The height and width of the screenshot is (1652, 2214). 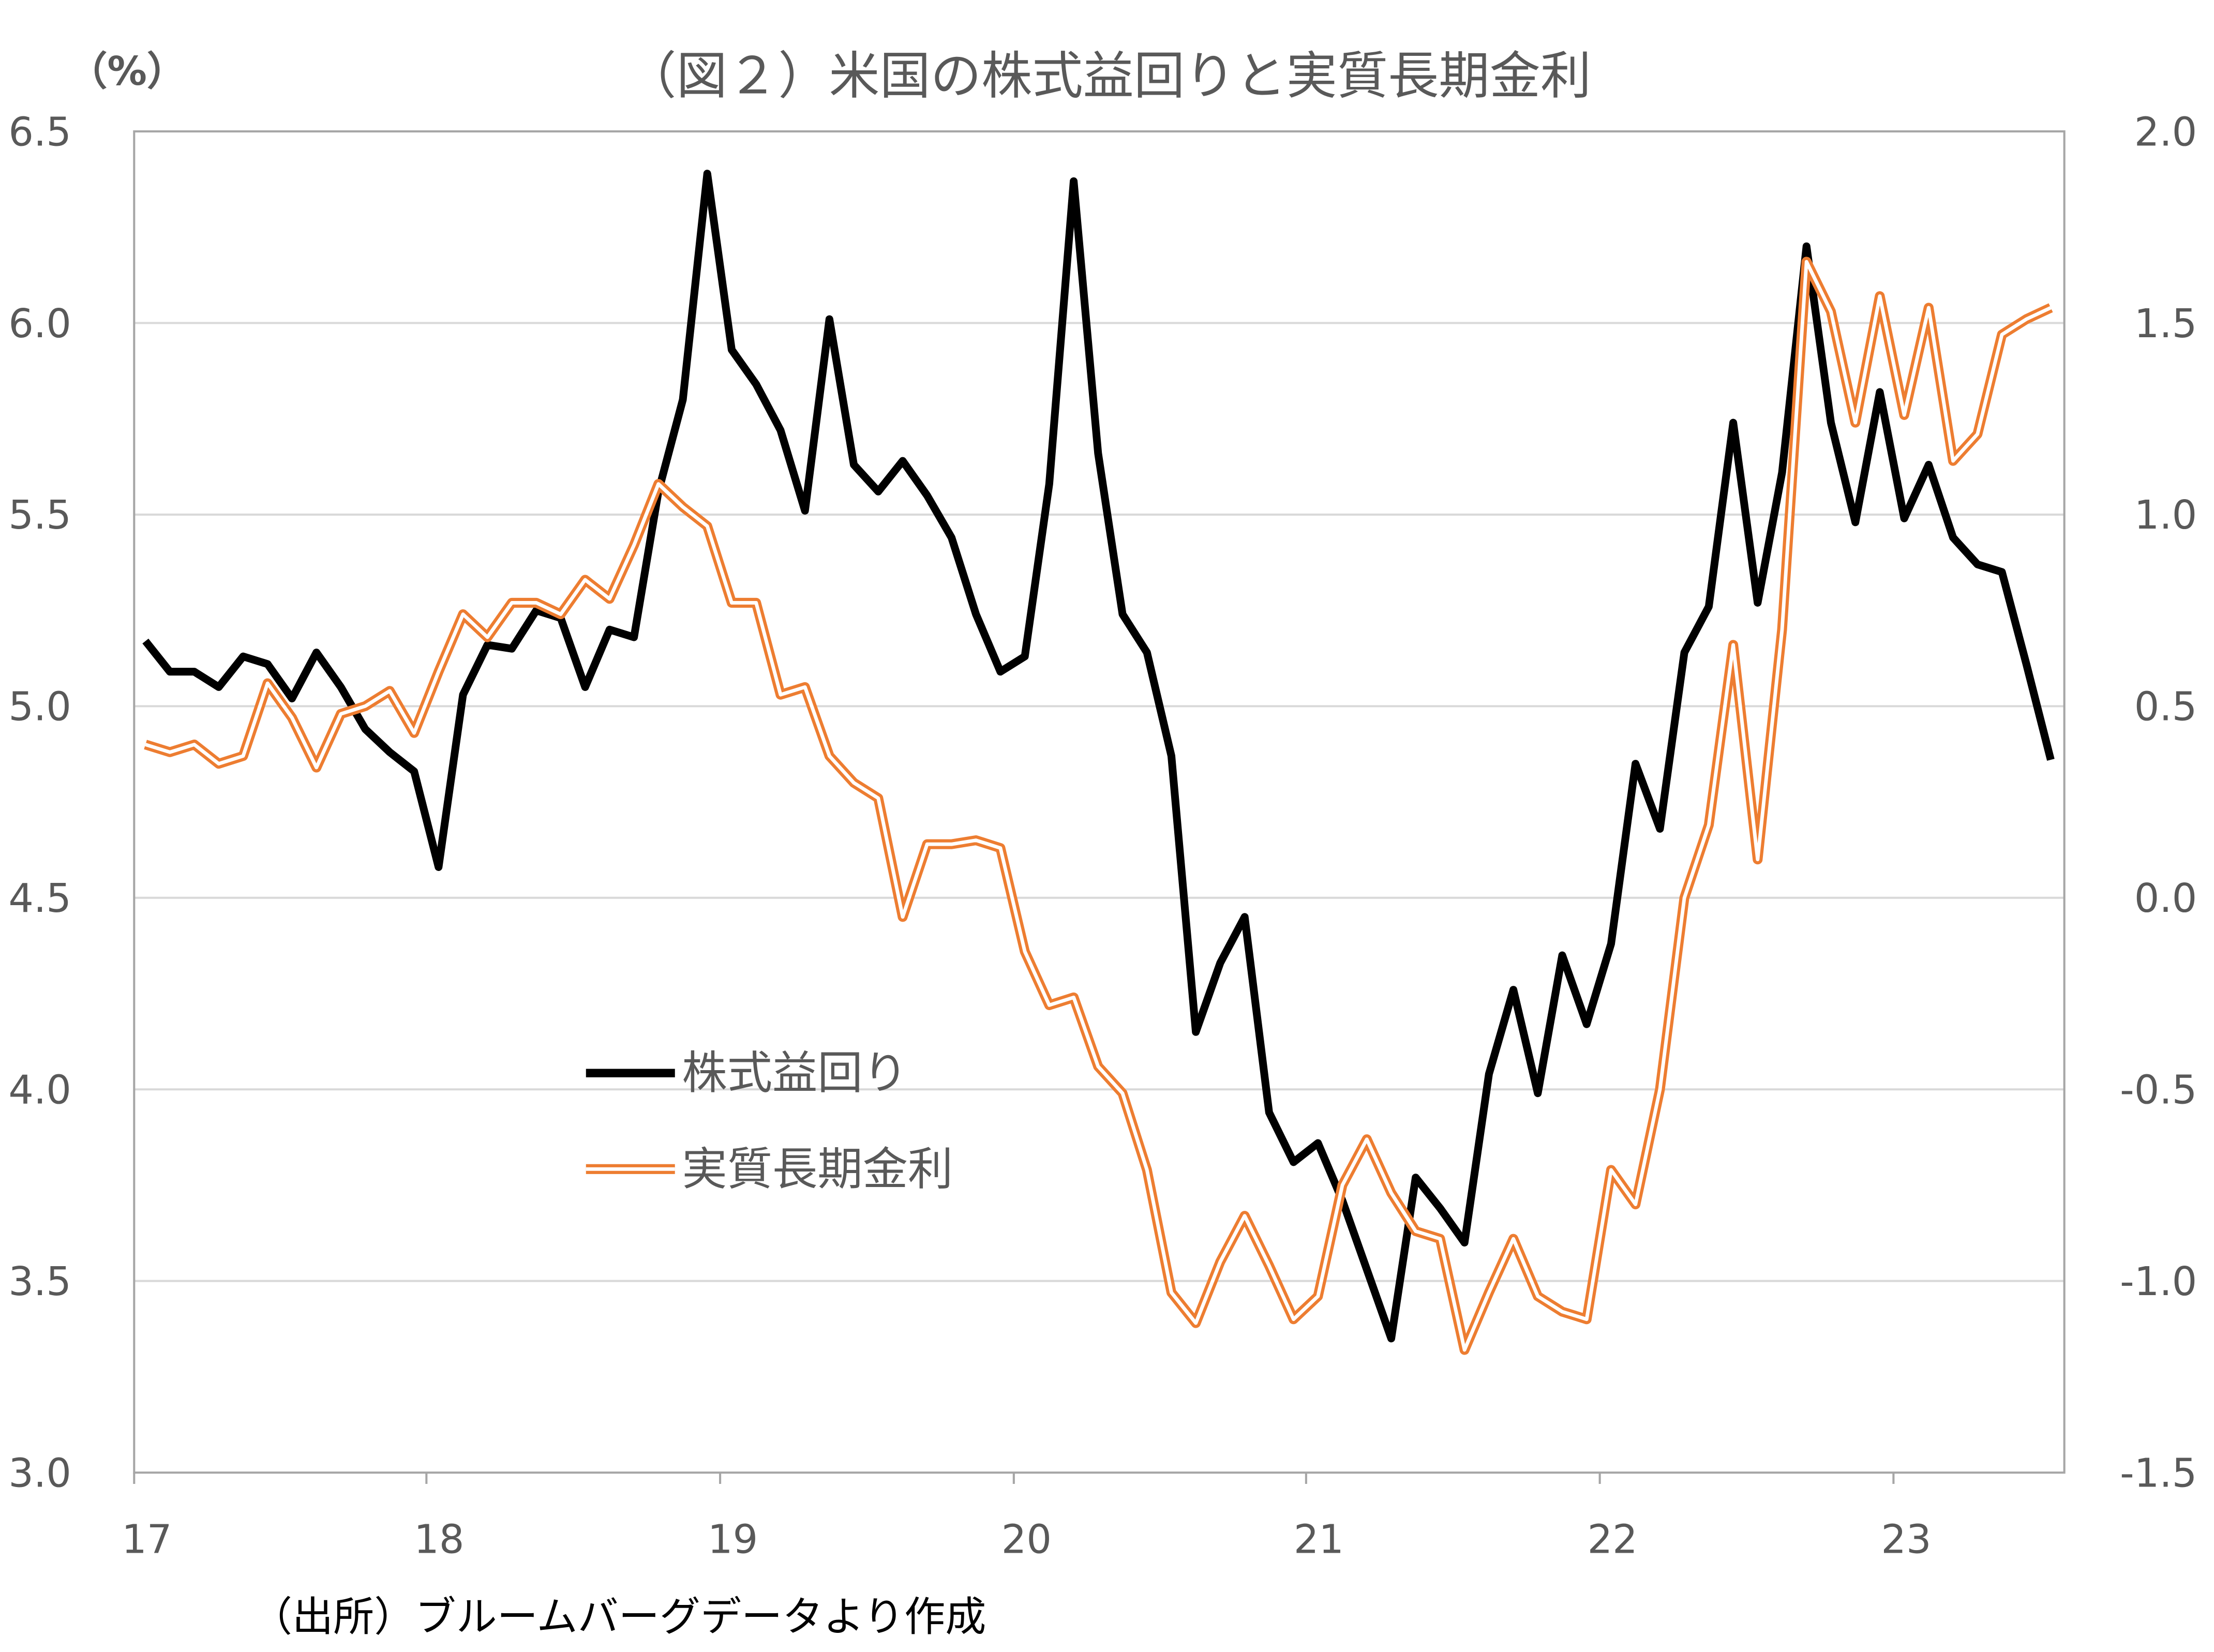 What do you see at coordinates (618, 1617) in the screenshot?
I see `source-note: （出所）ブルームバーグデータより作成` at bounding box center [618, 1617].